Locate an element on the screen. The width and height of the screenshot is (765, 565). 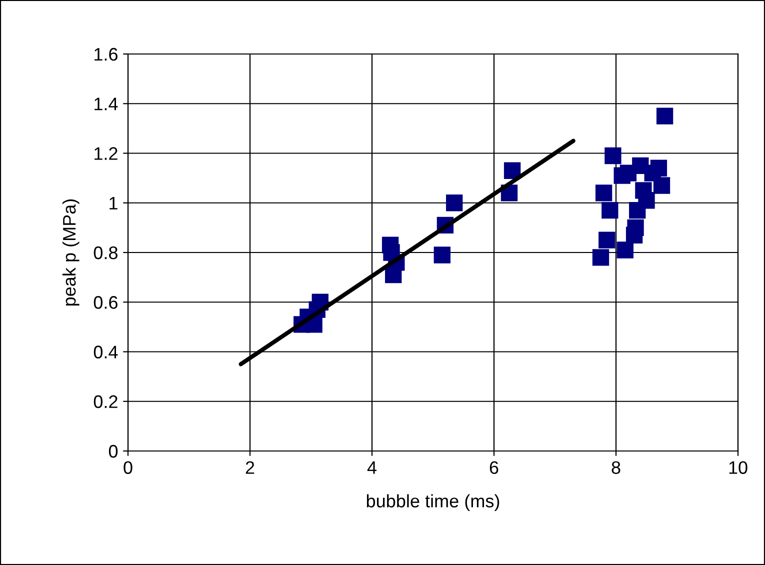
x-tick-label: 0 is located at coordinates (128, 467).